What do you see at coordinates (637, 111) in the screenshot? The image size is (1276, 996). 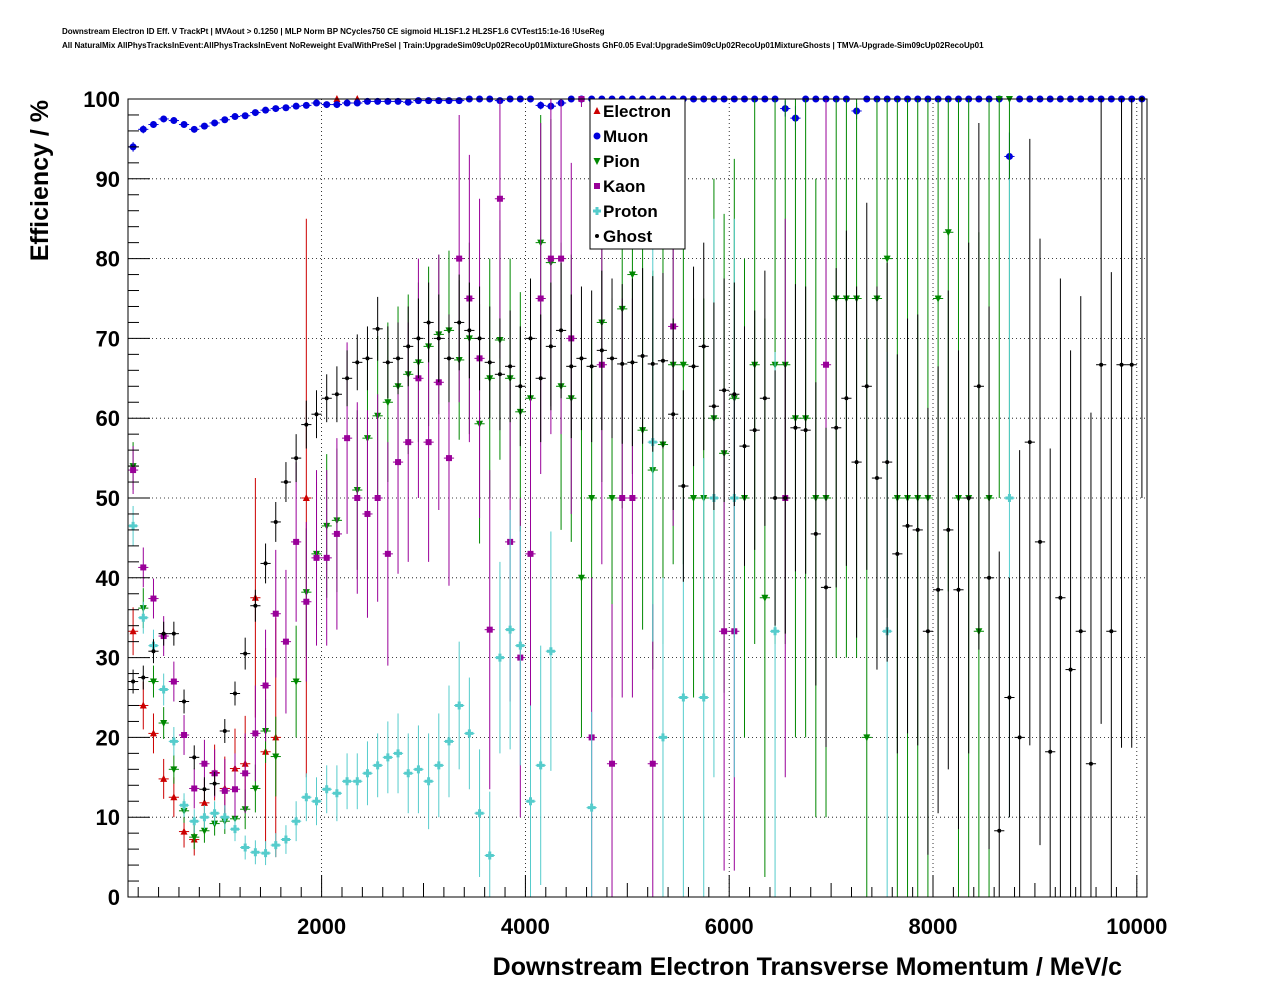 I see `legend-label-electron: Electron` at bounding box center [637, 111].